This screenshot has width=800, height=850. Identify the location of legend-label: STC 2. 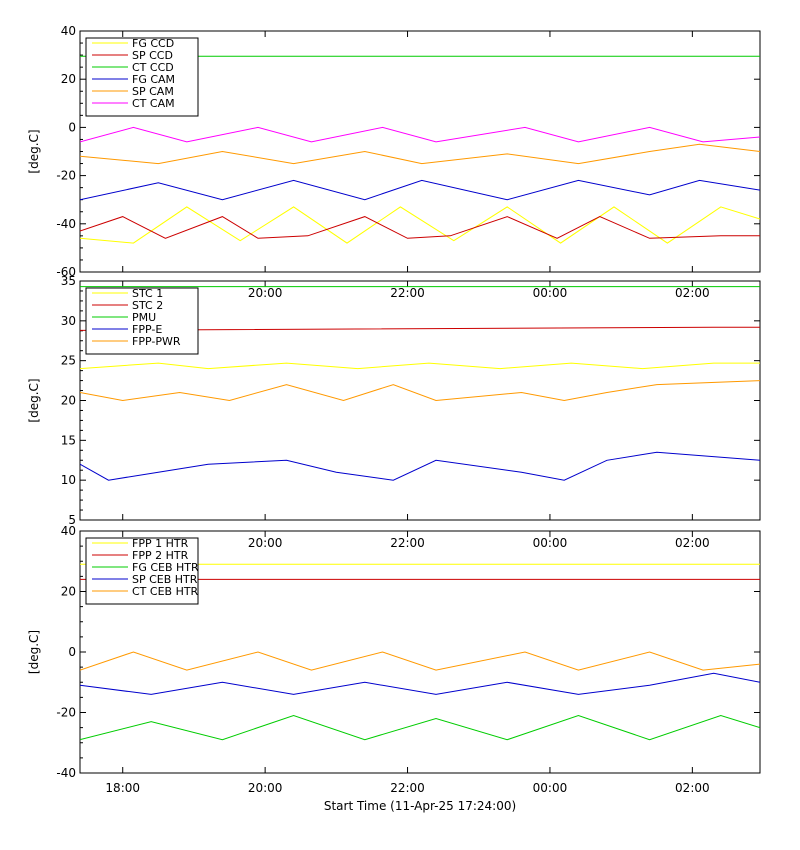
(147, 305).